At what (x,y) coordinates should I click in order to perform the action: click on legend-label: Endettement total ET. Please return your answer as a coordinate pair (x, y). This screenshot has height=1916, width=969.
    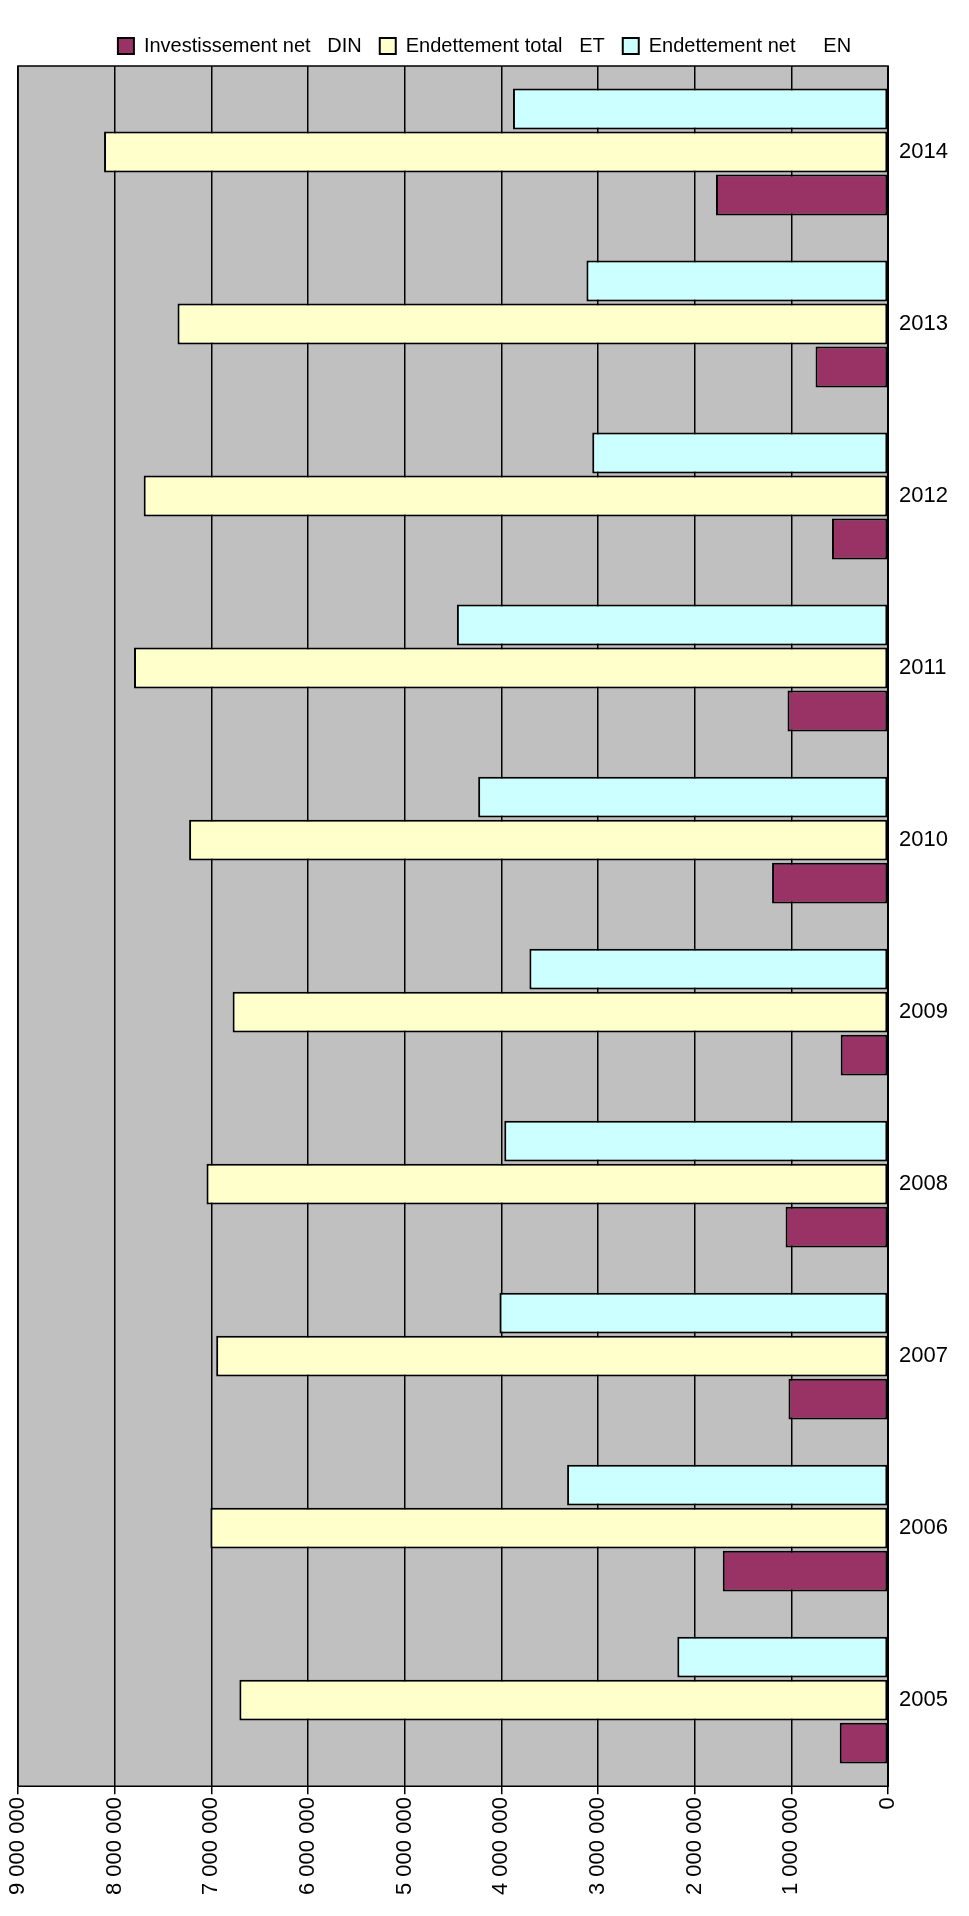
    Looking at the image, I should click on (505, 44).